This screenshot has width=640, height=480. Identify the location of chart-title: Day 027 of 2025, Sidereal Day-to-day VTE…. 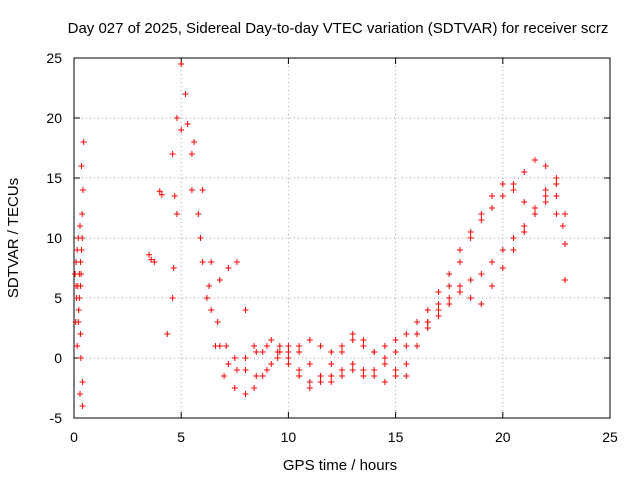
(338, 28).